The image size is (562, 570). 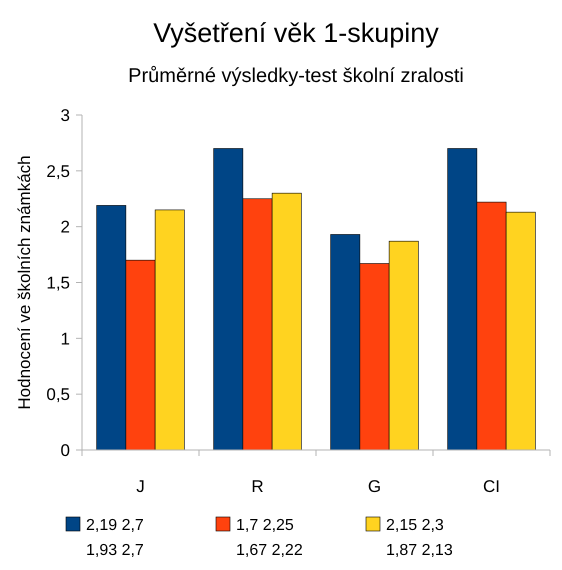 What do you see at coordinates (296, 33) in the screenshot?
I see `chart-title: Vyšetření věk 1-skupiny` at bounding box center [296, 33].